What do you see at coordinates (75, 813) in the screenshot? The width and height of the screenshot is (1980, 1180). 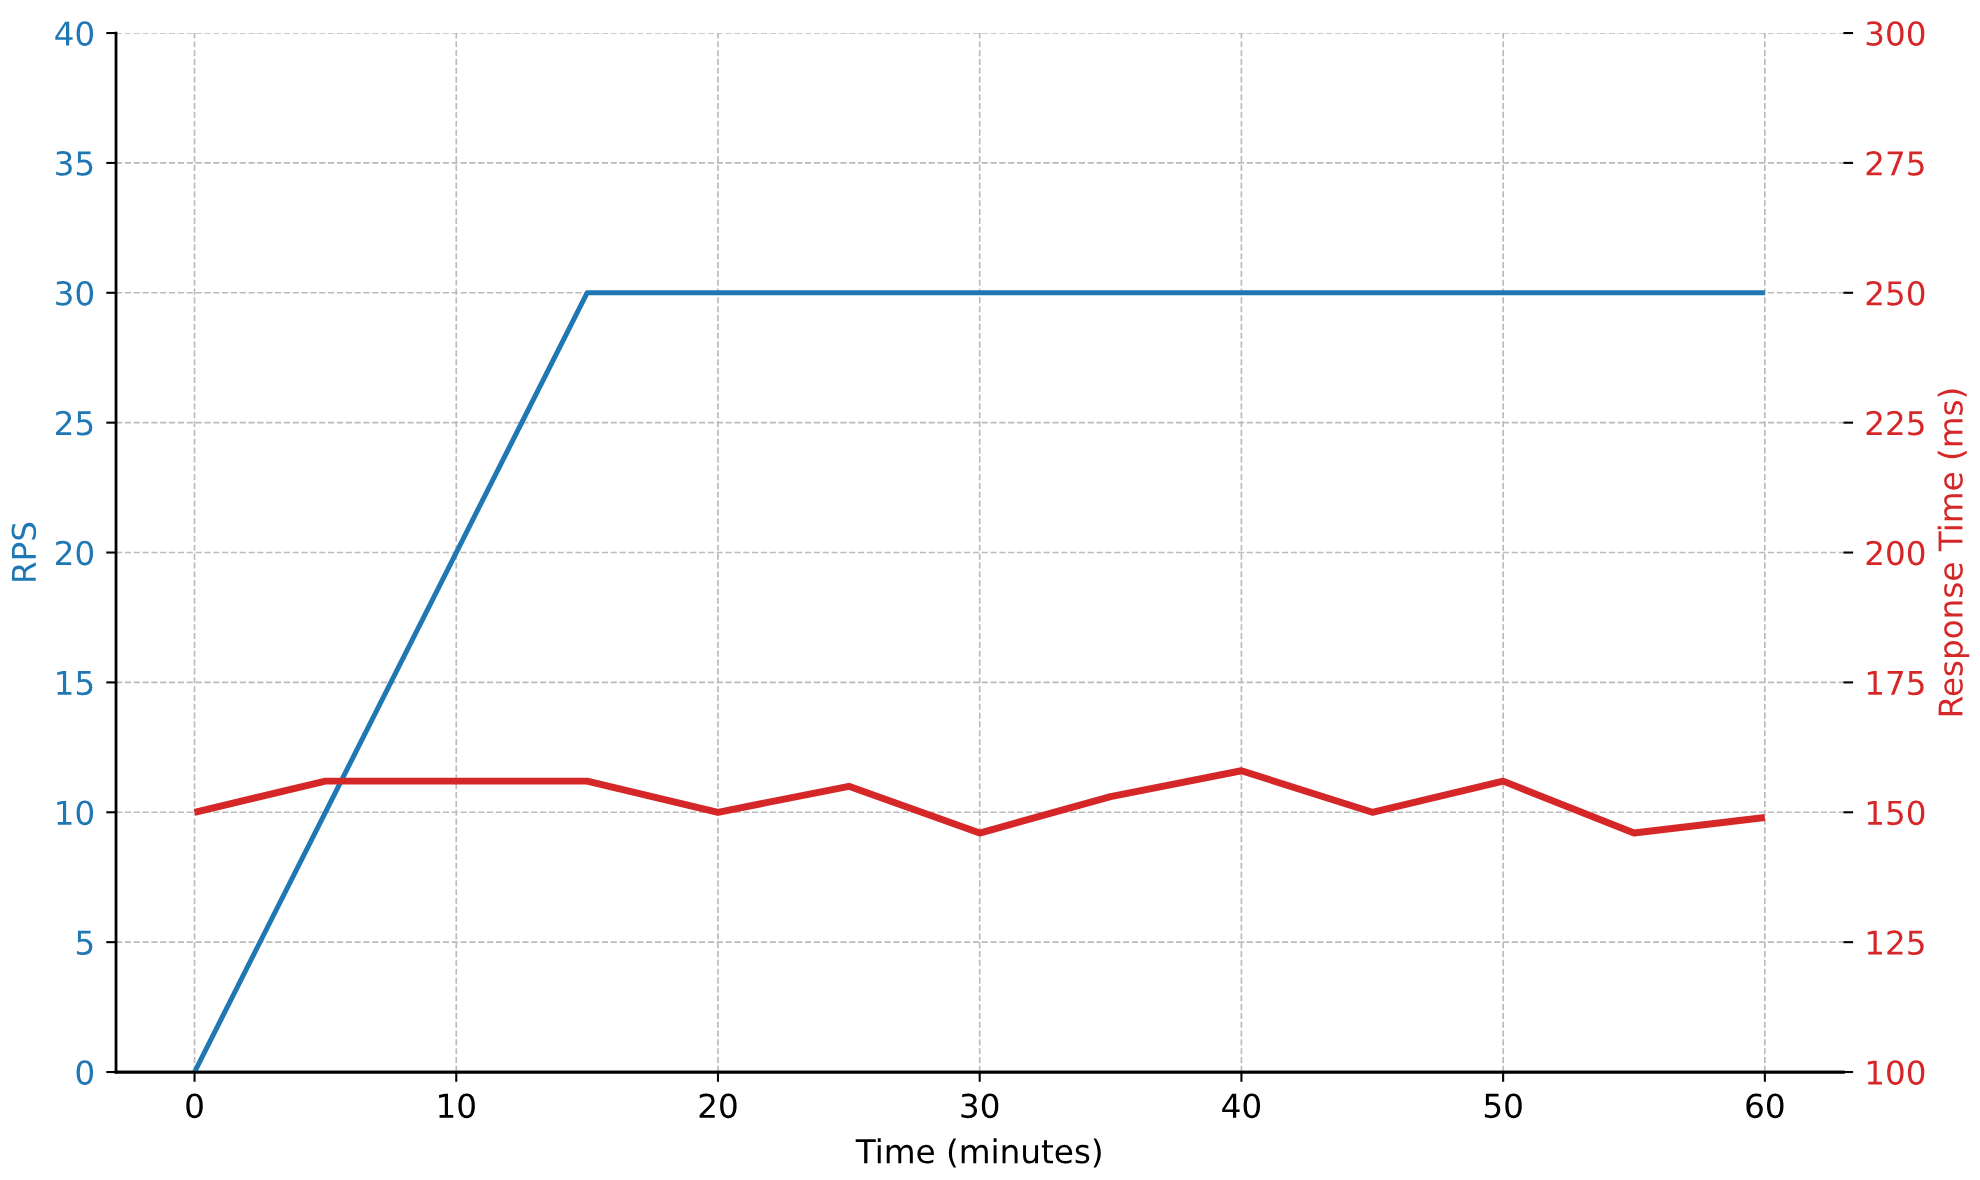 I see `y-tick-label: 10` at bounding box center [75, 813].